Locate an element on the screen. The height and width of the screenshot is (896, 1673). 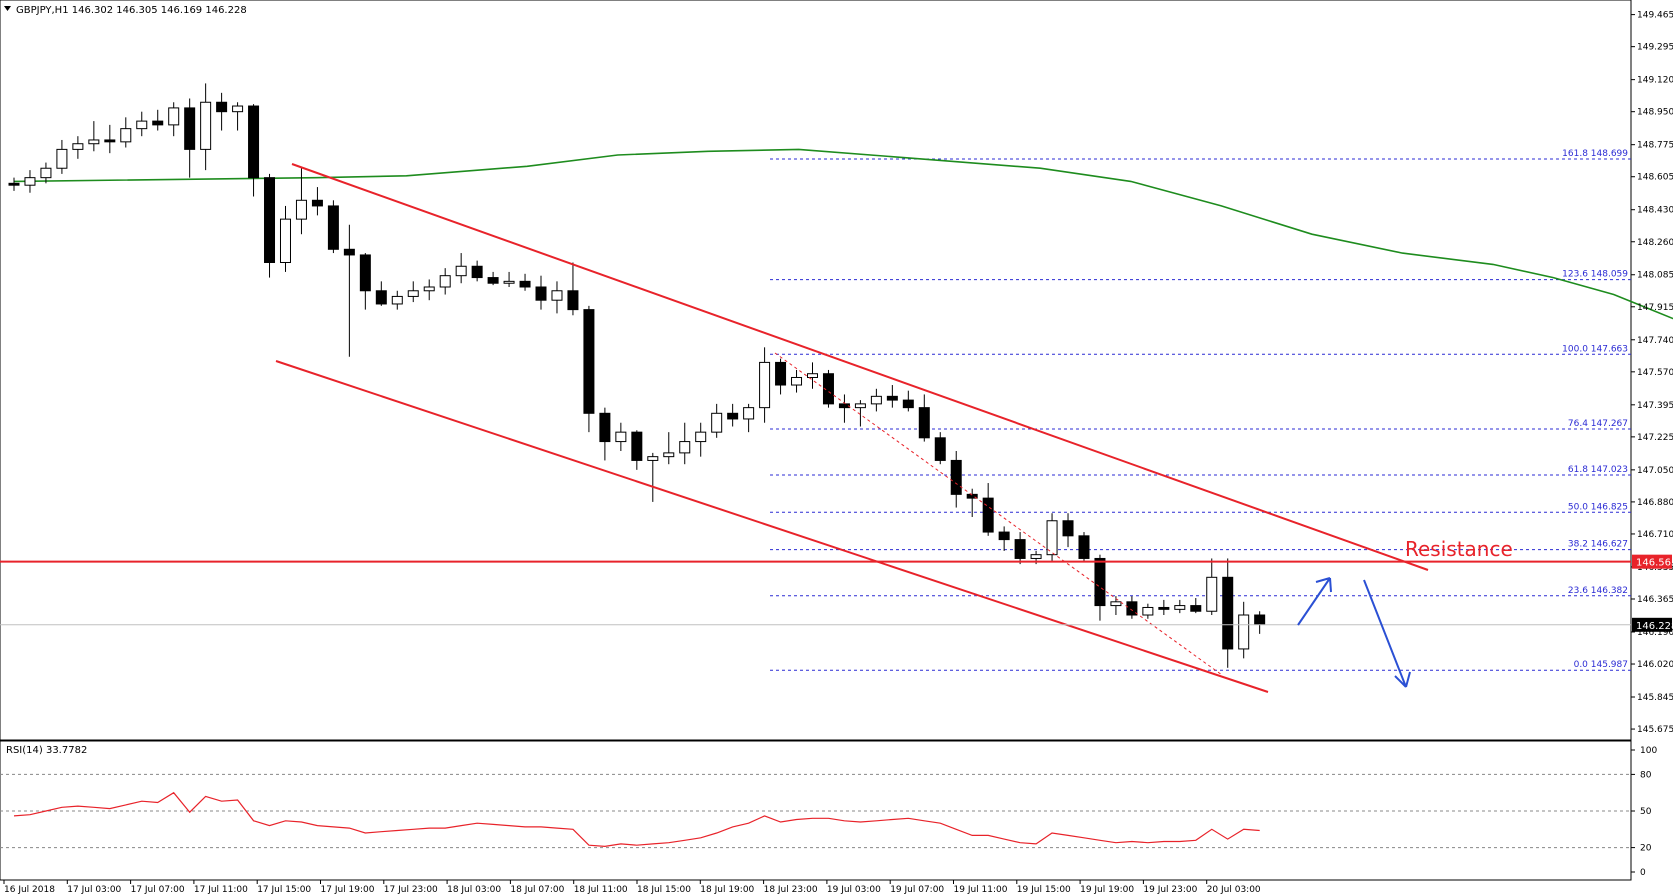
fib-label: 76.4 147.267 is located at coordinates (1598, 424).